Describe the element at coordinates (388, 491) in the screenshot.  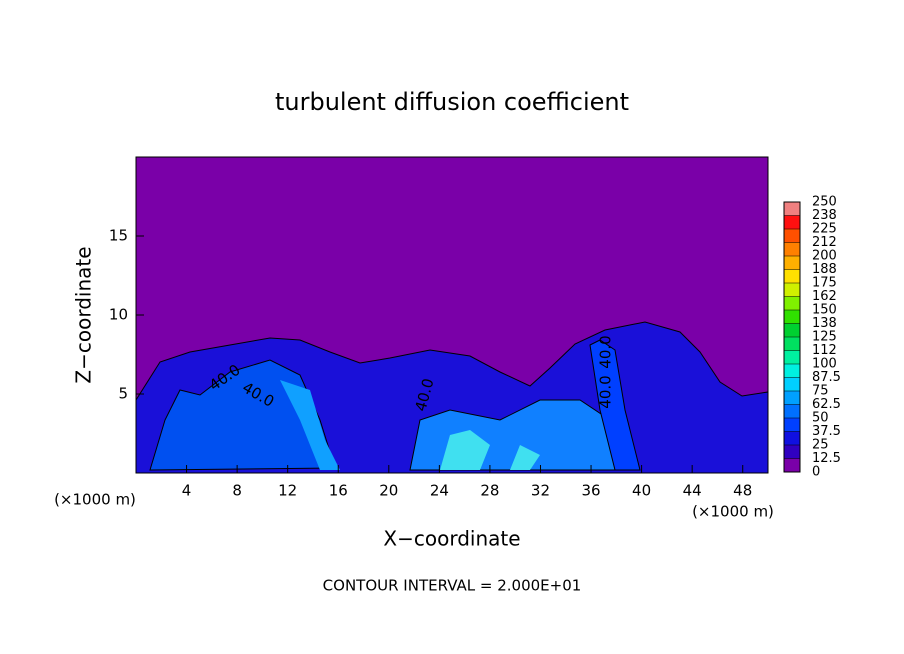
I see `x-tick-label: 20` at that location.